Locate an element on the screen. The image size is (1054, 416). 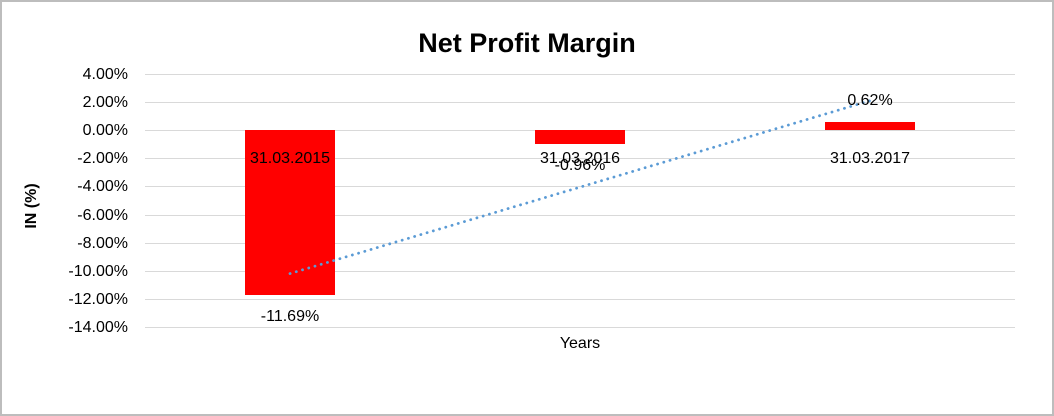
y-tick-label: 4.00% is located at coordinates (105, 74).